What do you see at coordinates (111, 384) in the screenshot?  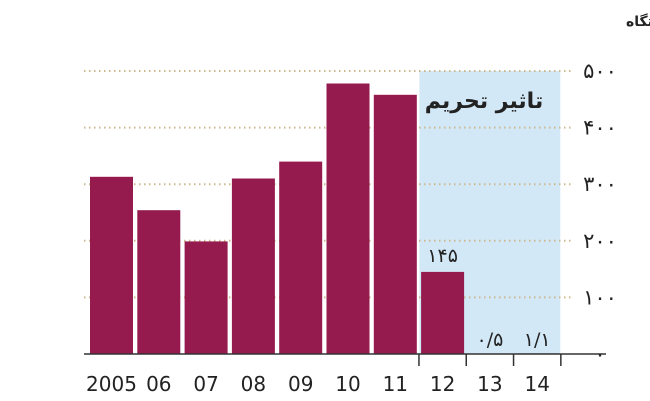 I see `x-tick-label-2005: 2005` at bounding box center [111, 384].